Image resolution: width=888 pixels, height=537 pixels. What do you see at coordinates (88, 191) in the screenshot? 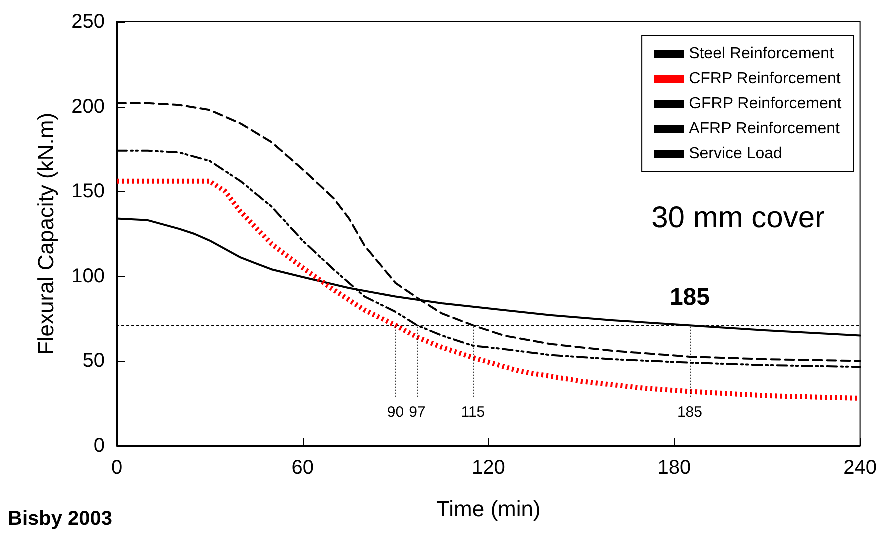
I see `y-tick-label: 150` at bounding box center [88, 191].